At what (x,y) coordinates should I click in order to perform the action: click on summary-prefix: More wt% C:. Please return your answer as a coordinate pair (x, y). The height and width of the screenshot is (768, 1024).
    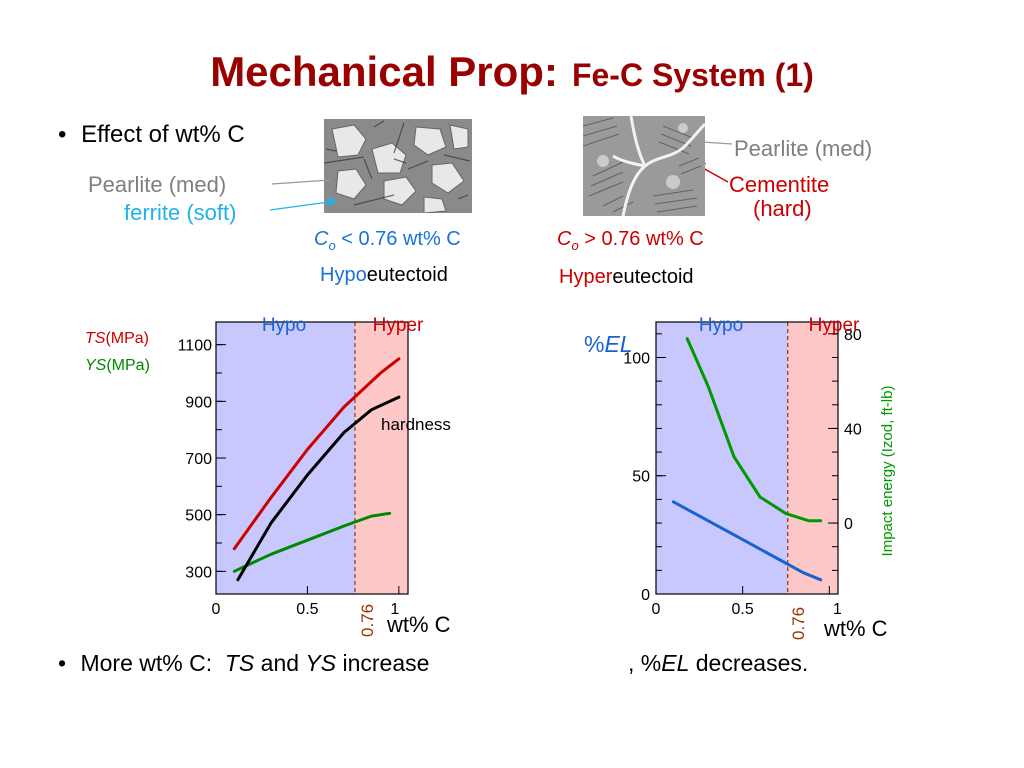
    Looking at the image, I should click on (152, 663).